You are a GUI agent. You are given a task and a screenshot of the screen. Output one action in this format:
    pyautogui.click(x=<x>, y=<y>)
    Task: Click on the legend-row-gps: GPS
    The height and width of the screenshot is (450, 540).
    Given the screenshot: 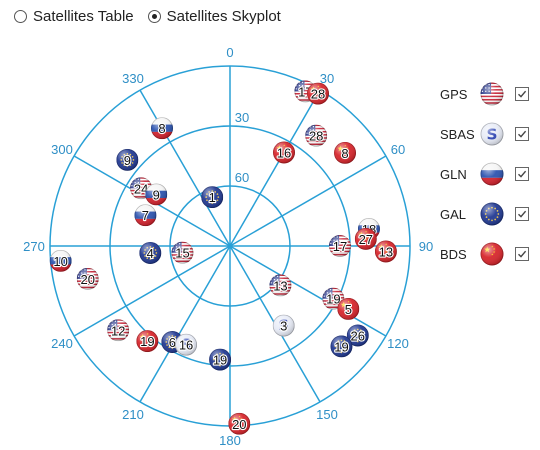 What is the action you would take?
    pyautogui.click(x=484, y=94)
    